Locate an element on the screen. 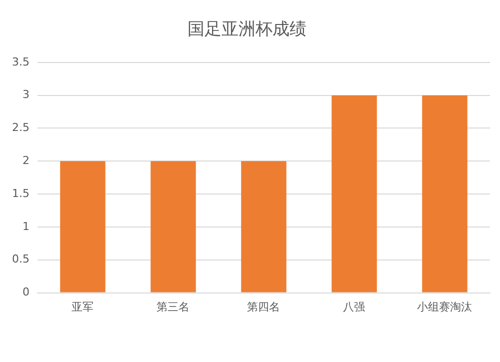  x-tick-label: 亚军 is located at coordinates (83, 307).